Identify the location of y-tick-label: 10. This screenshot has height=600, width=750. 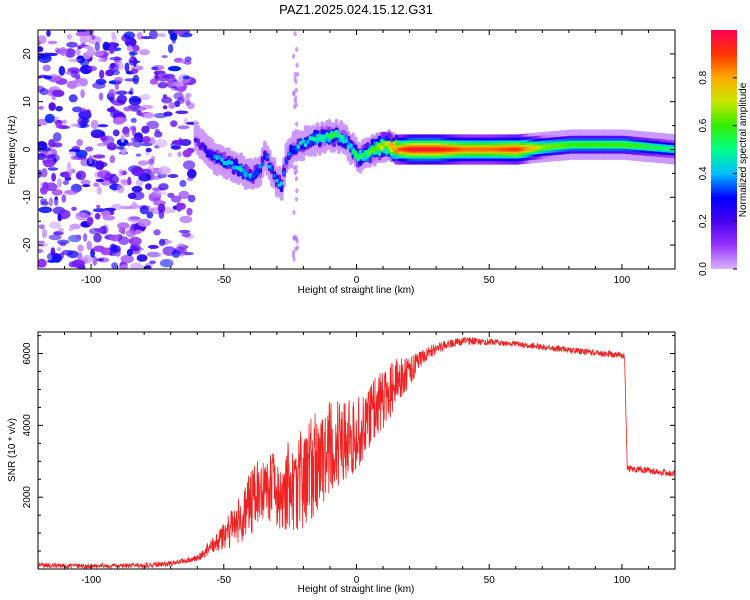
(27, 102).